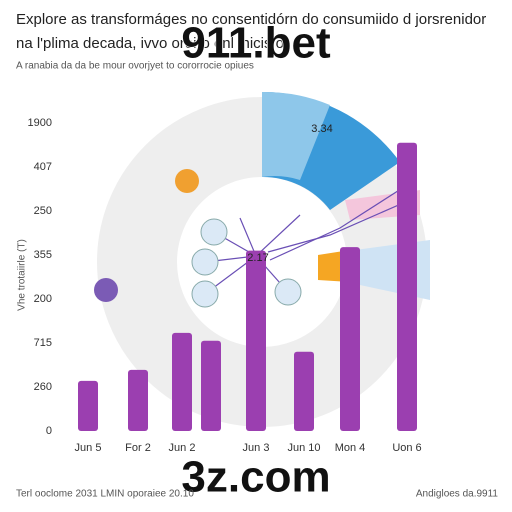 The image size is (512, 512). What do you see at coordinates (256, 448) in the screenshot?
I see `x-label: Jun 3` at bounding box center [256, 448].